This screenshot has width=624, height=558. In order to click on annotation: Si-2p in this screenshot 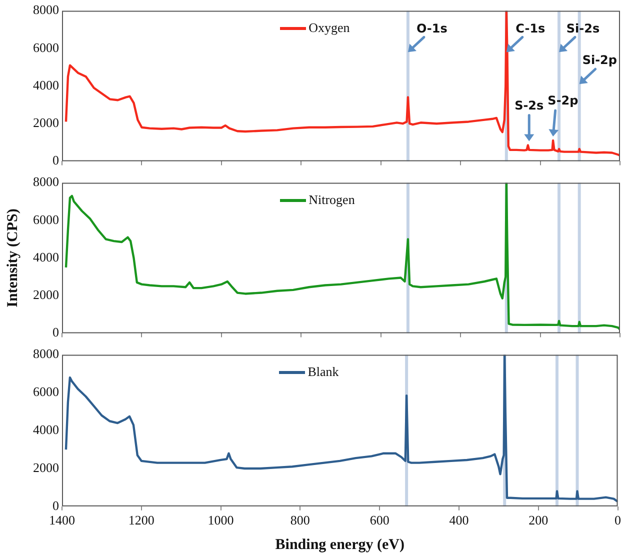, I will do `click(600, 60)`.